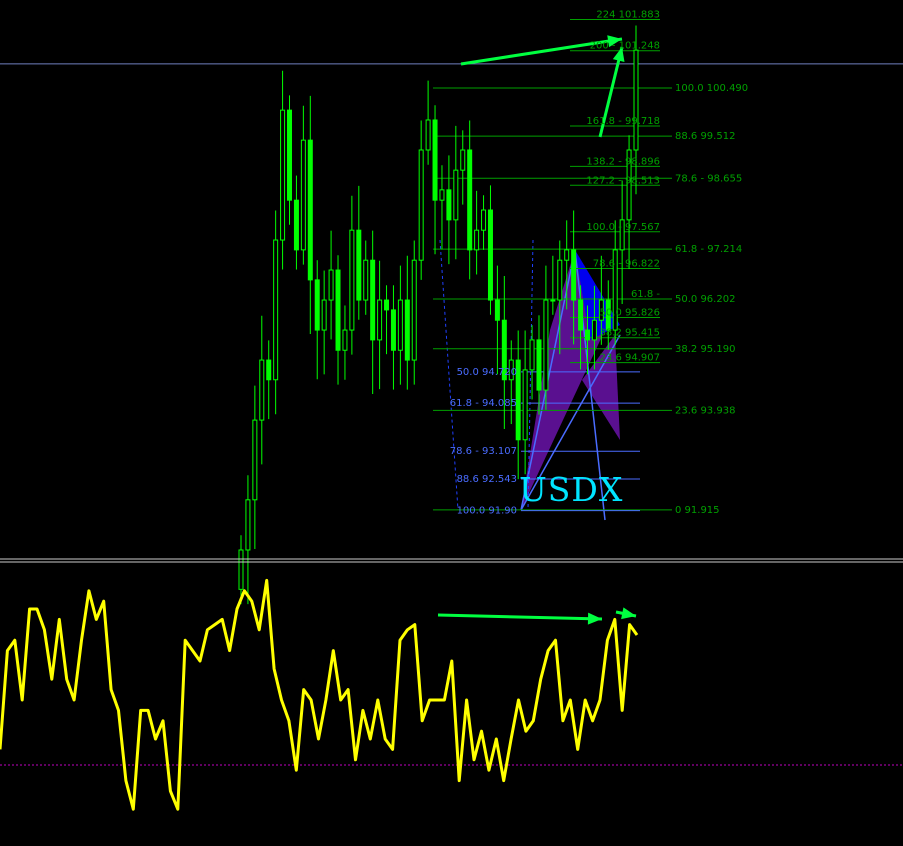 The image size is (903, 846). What do you see at coordinates (520, 617) in the screenshot?
I see `arrow-oscillator-divergence` at bounding box center [520, 617].